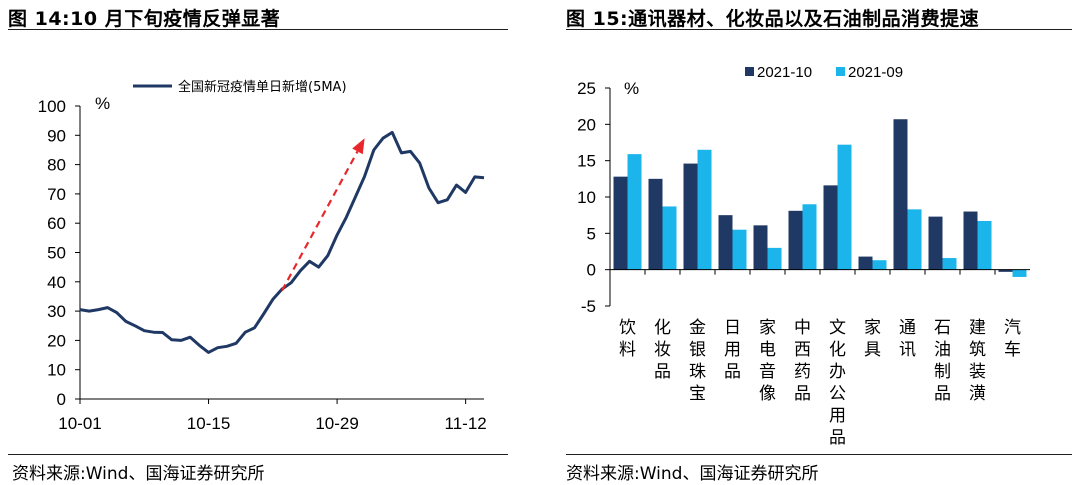 The width and height of the screenshot is (1080, 485). I want to click on right-y-tick-label: 10, so click(586, 197).